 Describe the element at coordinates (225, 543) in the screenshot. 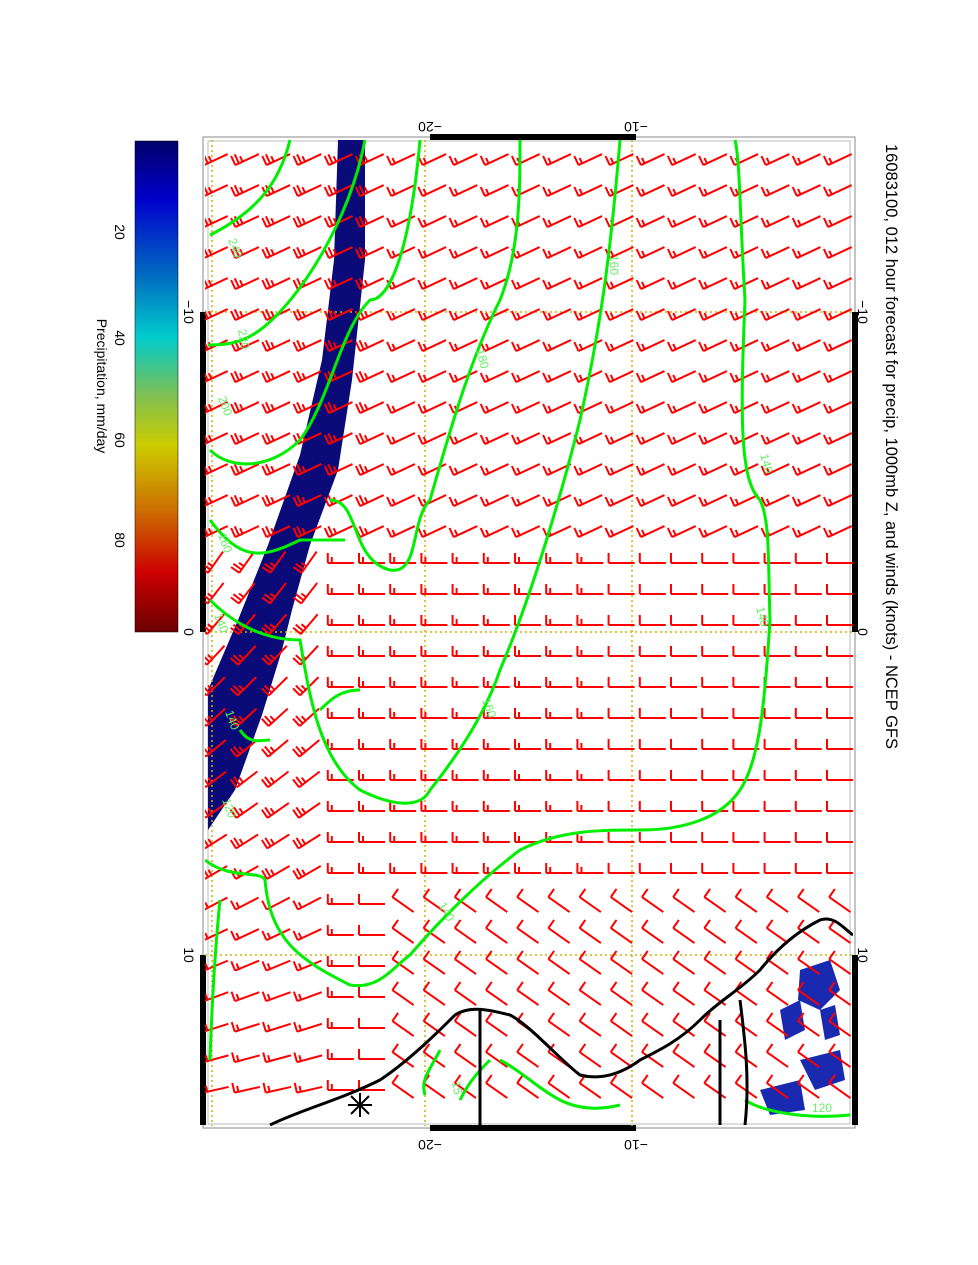

I see `contour-label: 160` at that location.